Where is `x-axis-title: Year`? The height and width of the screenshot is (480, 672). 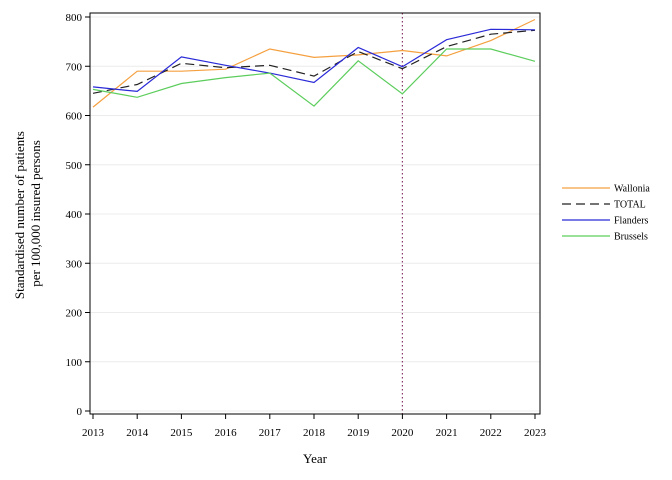 x-axis-title: Year is located at coordinates (315, 458).